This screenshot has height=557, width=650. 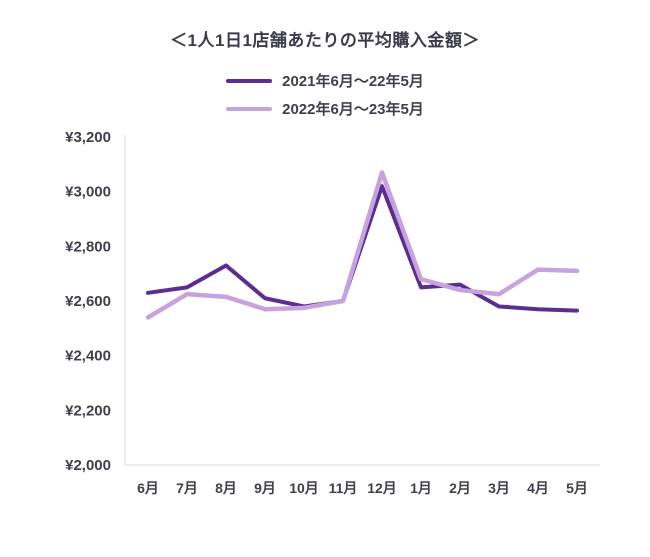 I want to click on x-tick-label: 10月, so click(x=304, y=488).